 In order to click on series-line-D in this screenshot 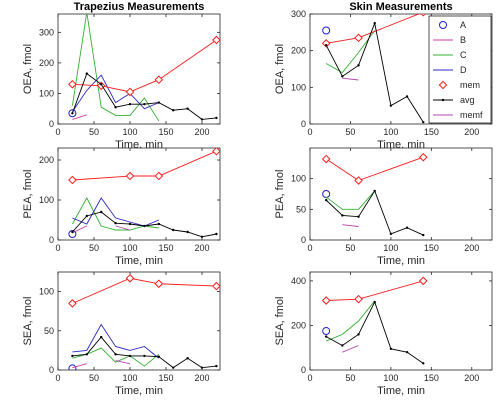, I will do `click(115, 93)`.